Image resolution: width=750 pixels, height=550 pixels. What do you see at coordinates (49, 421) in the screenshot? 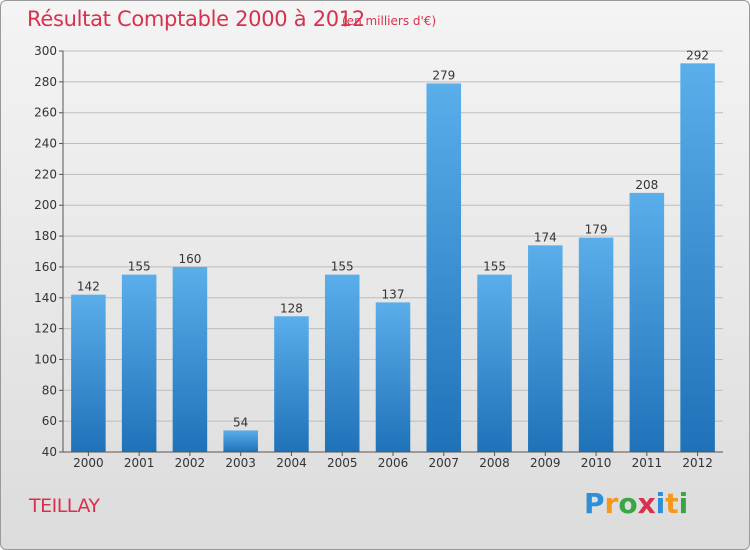
I see `y-tick-label: 60` at bounding box center [49, 421].